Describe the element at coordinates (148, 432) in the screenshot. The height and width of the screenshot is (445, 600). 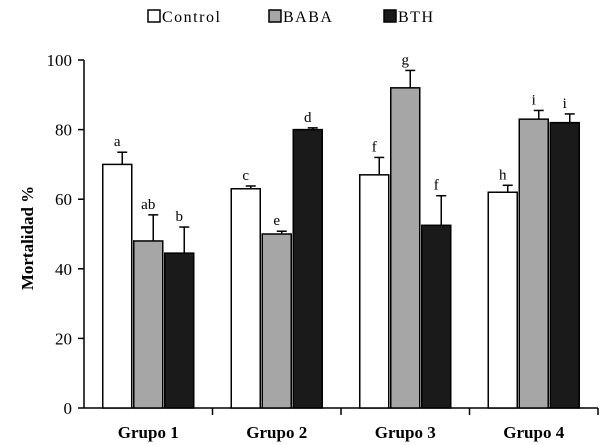
I see `x-tick-label: Grupo 1` at that location.